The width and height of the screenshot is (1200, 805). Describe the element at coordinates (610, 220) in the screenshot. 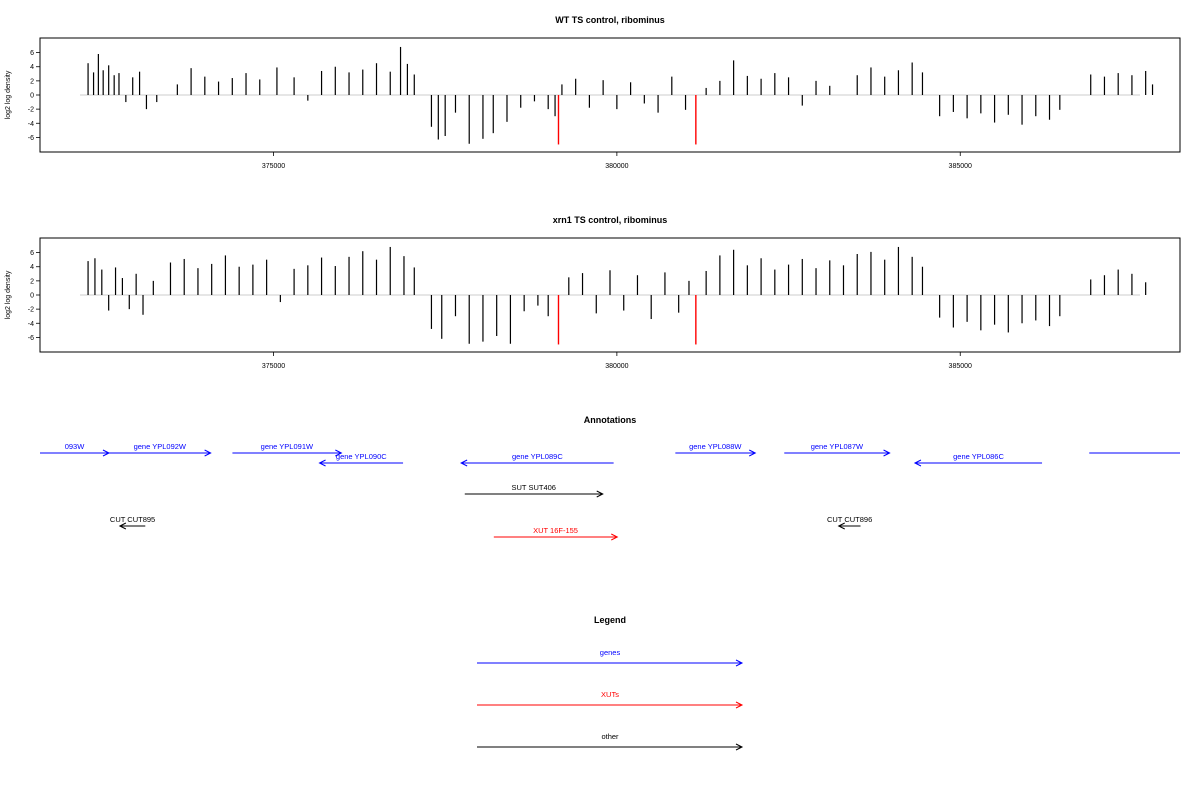

I see `panel2-title: xrn1 TS control, ribominus` at that location.